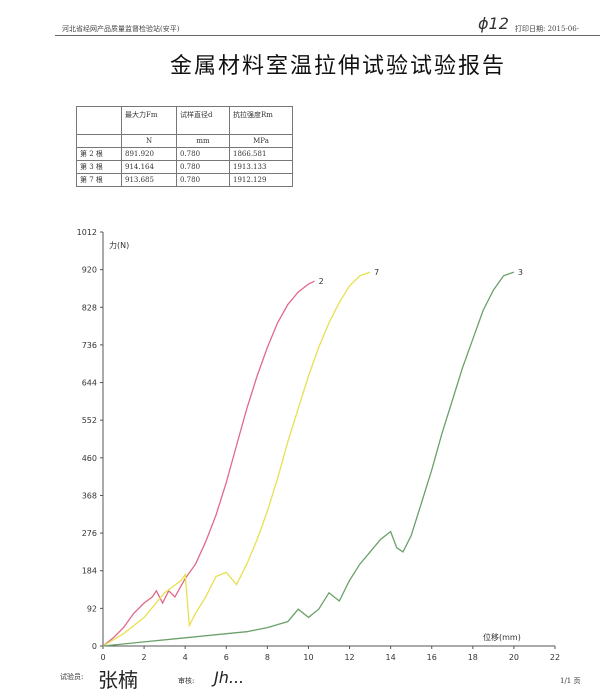 Image resolution: width=600 pixels, height=700 pixels. I want to click on x-tick-label: 18, so click(473, 657).